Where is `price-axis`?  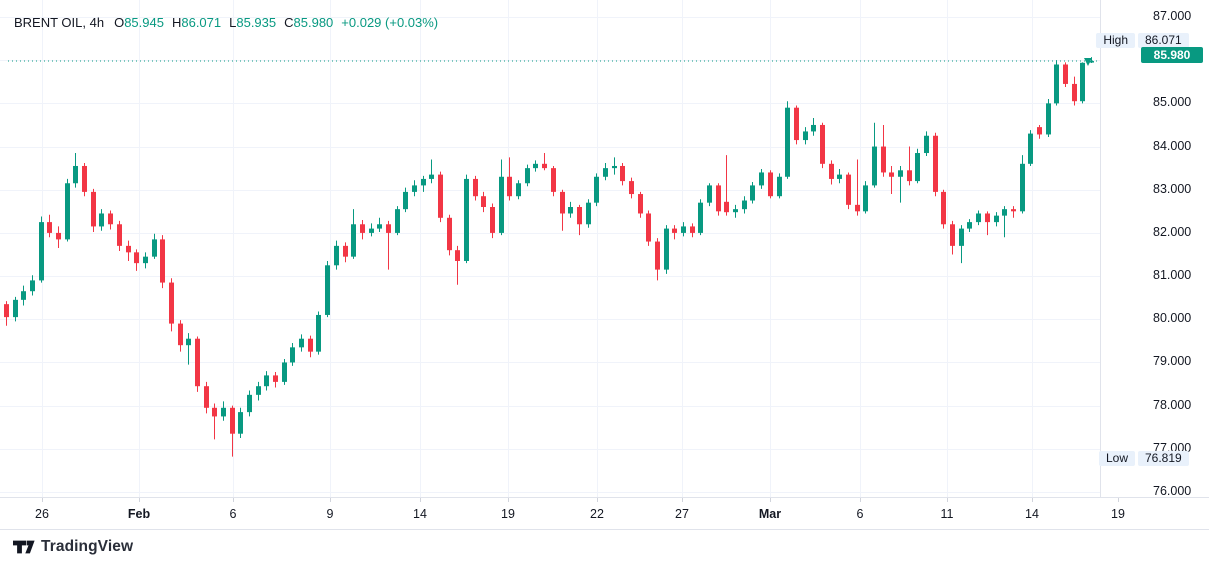 price-axis is located at coordinates (1154, 265).